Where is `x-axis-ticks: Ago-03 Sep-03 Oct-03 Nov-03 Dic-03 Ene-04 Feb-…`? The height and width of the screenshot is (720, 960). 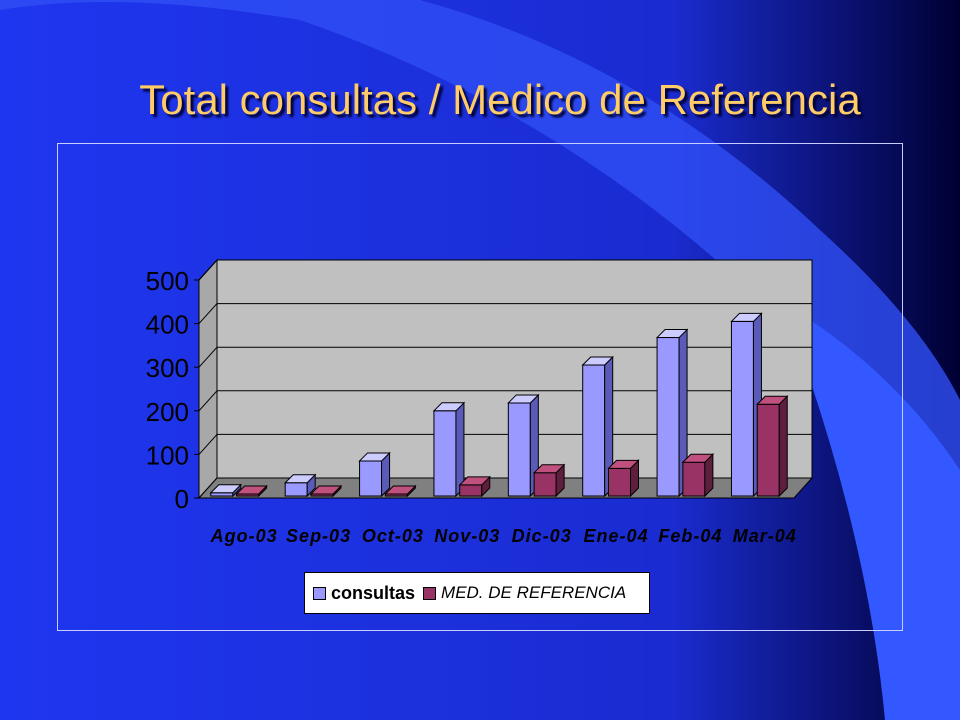
x-axis-ticks: Ago-03 Sep-03 Oct-03 Nov-03 Dic-03 Ene-04 Feb-… is located at coordinates (503, 536).